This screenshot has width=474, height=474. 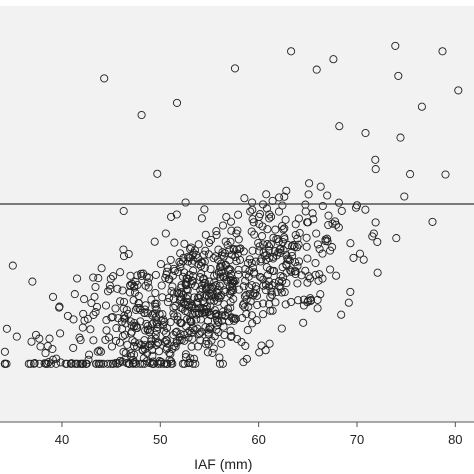 I want to click on x-tick-label: 80, so click(x=455, y=439).